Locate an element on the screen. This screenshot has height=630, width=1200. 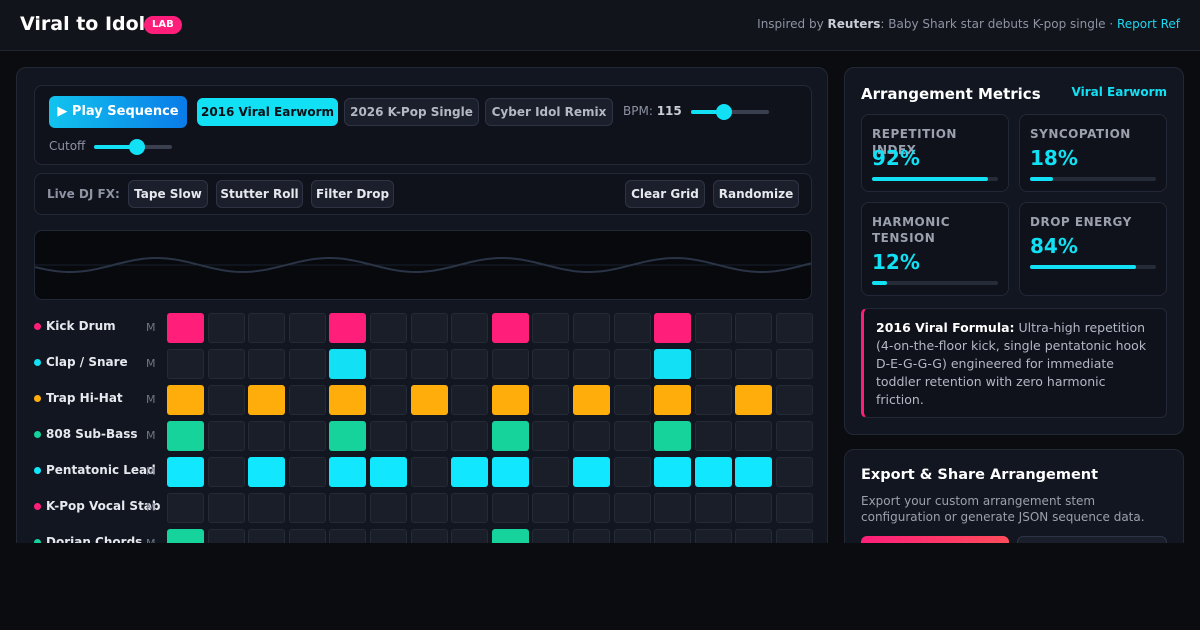
bpm-slider-thumb is located at coordinates (723, 112).